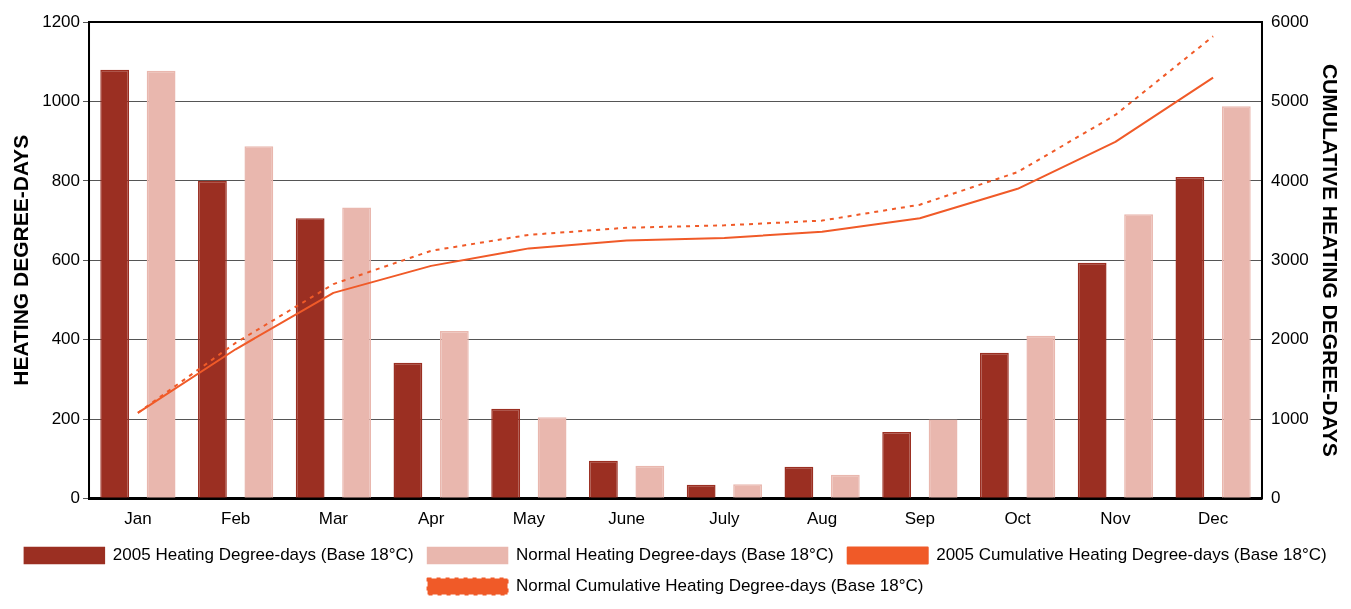 The image size is (1351, 609). Describe the element at coordinates (61, 21) in the screenshot. I see `y-tick-label: 1200` at that location.